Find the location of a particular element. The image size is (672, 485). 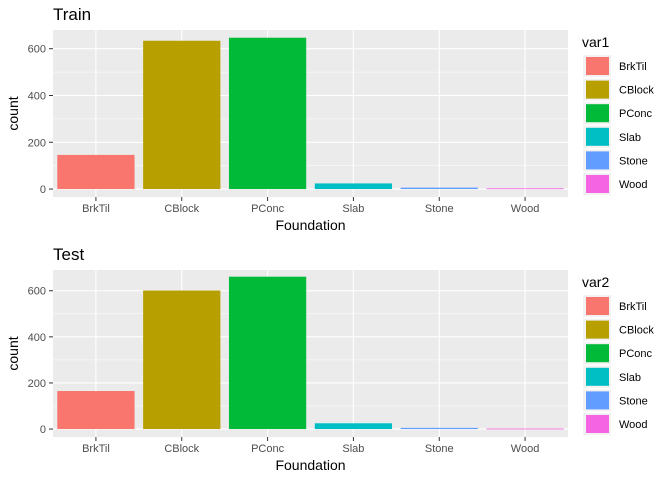

legend-title: var1 is located at coordinates (595, 42).